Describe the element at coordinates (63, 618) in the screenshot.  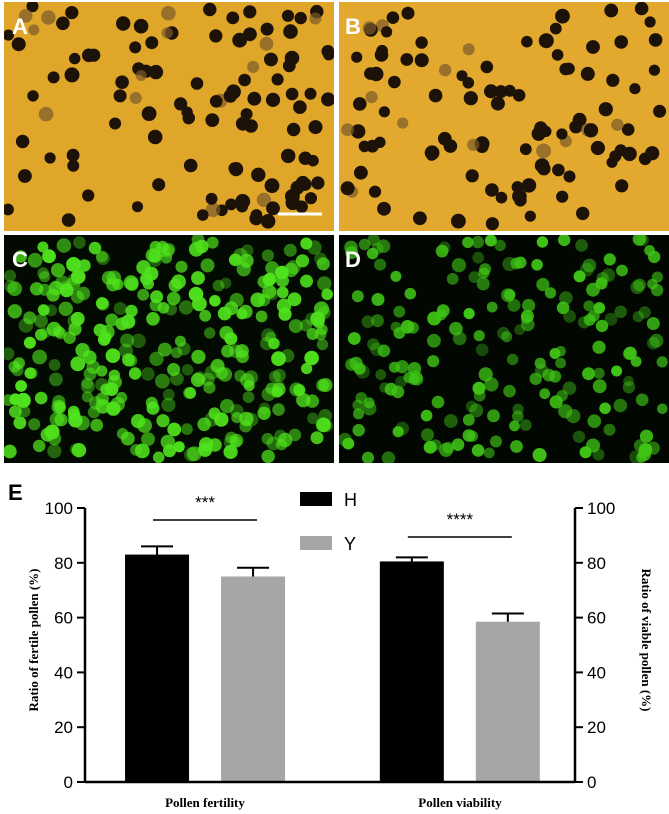
I see `y-tick-label-left: 60` at that location.